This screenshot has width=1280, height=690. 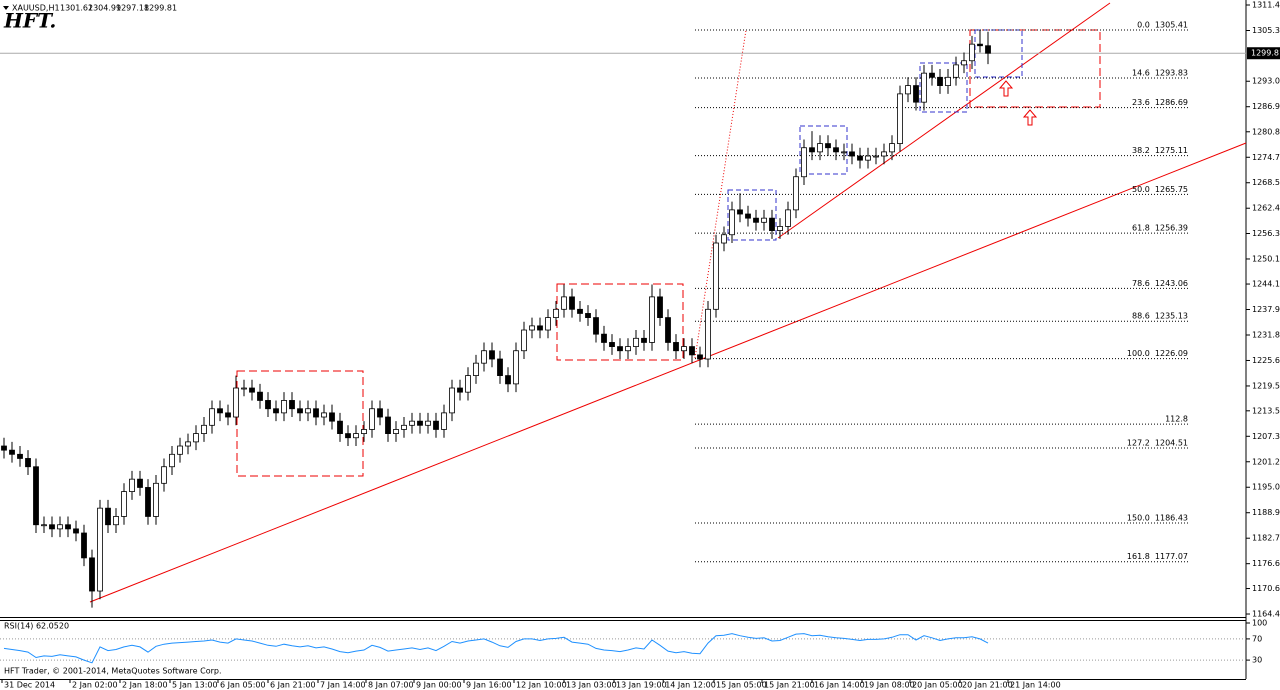 What do you see at coordinates (293, 685) in the screenshot?
I see `x-tick-label: 6 Jan 21:00` at bounding box center [293, 685].